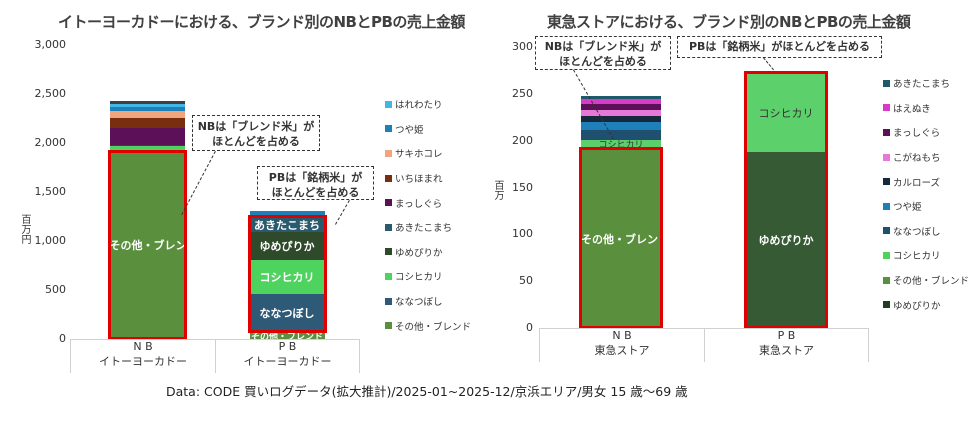 This screenshot has width=970, height=441. I want to click on segment-label: あきたこまち, so click(287, 225).